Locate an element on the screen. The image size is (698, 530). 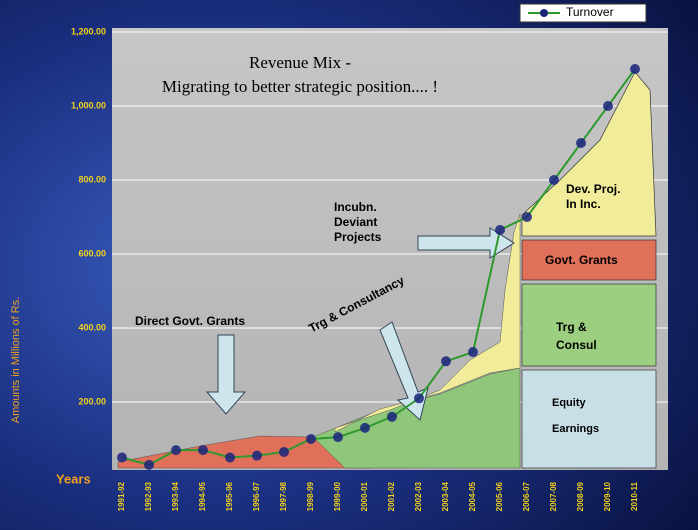
y-tick-label: 200.00 is located at coordinates (92, 401).